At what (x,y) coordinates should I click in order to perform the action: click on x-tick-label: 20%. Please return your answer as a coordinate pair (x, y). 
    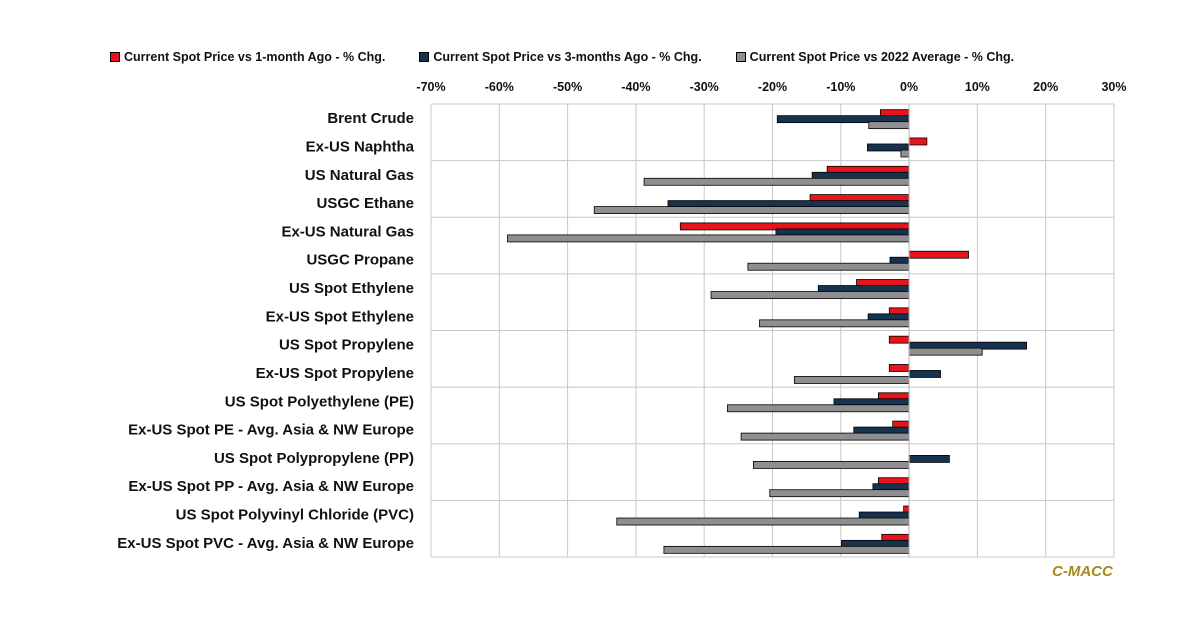
    Looking at the image, I should click on (1045, 87).